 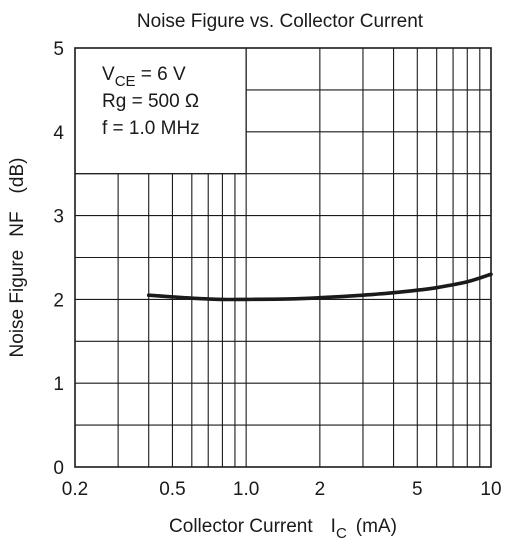 I want to click on x-axis-label: Collector Current IC (mA), so click(x=283, y=529).